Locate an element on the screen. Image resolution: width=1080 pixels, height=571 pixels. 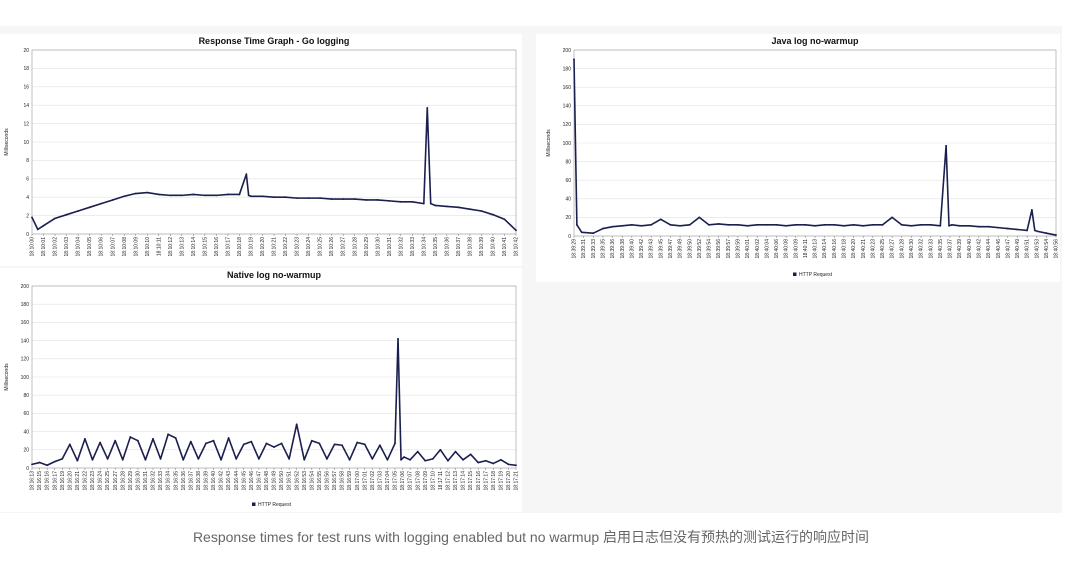
x-tick-label: 18:40:47 is located at coordinates (1008, 249).